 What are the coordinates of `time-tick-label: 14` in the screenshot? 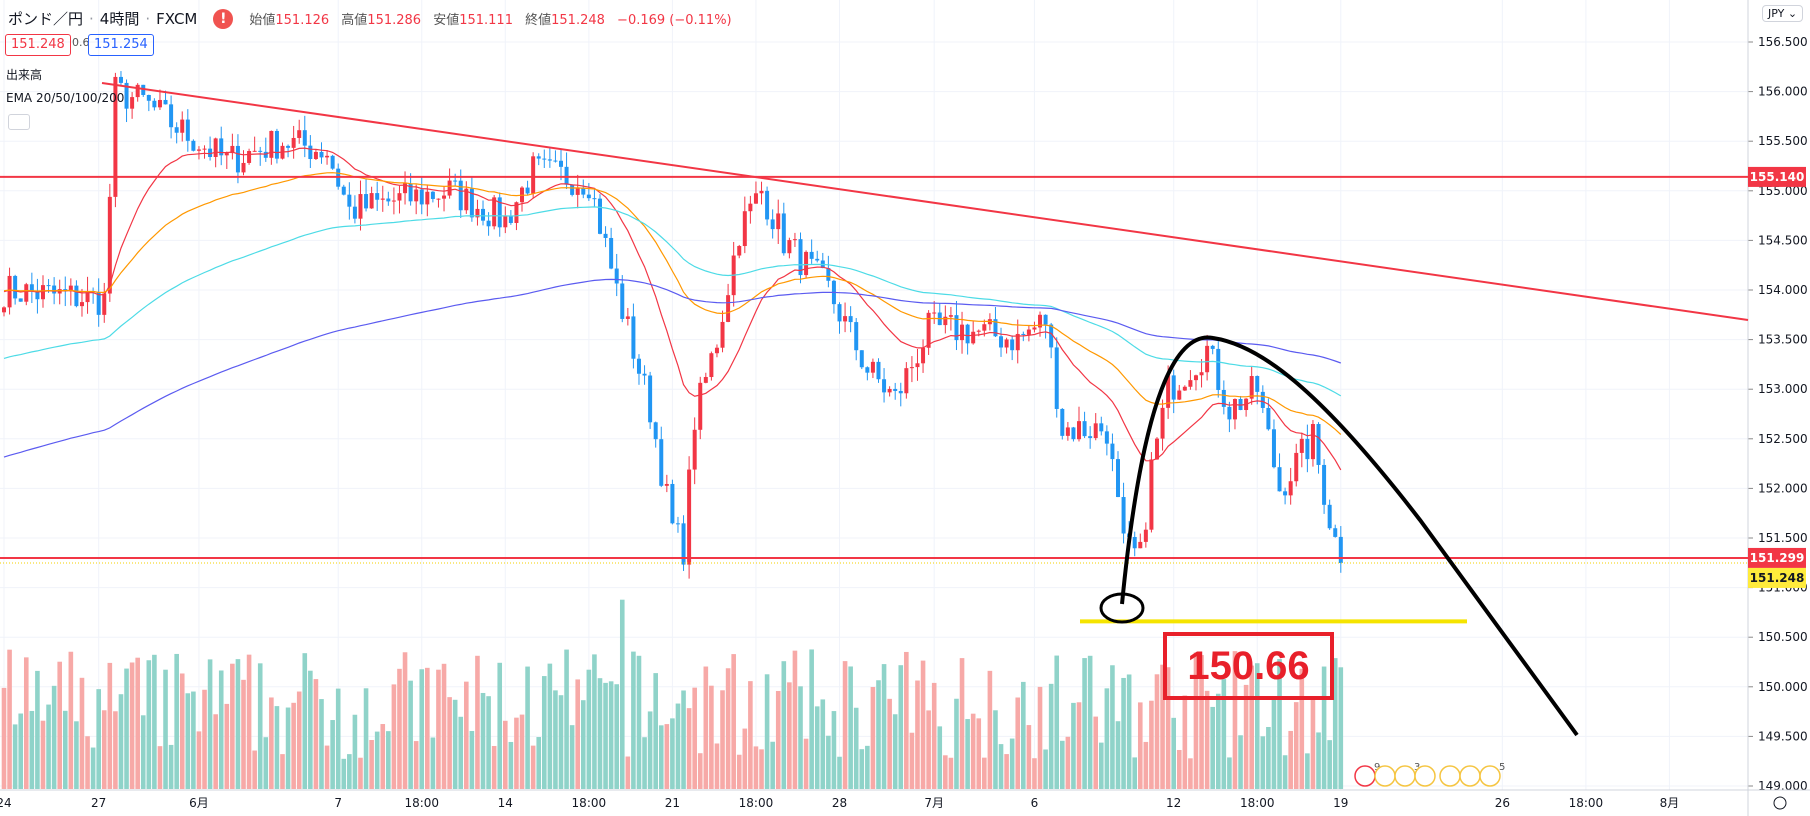 It's located at (505, 803).